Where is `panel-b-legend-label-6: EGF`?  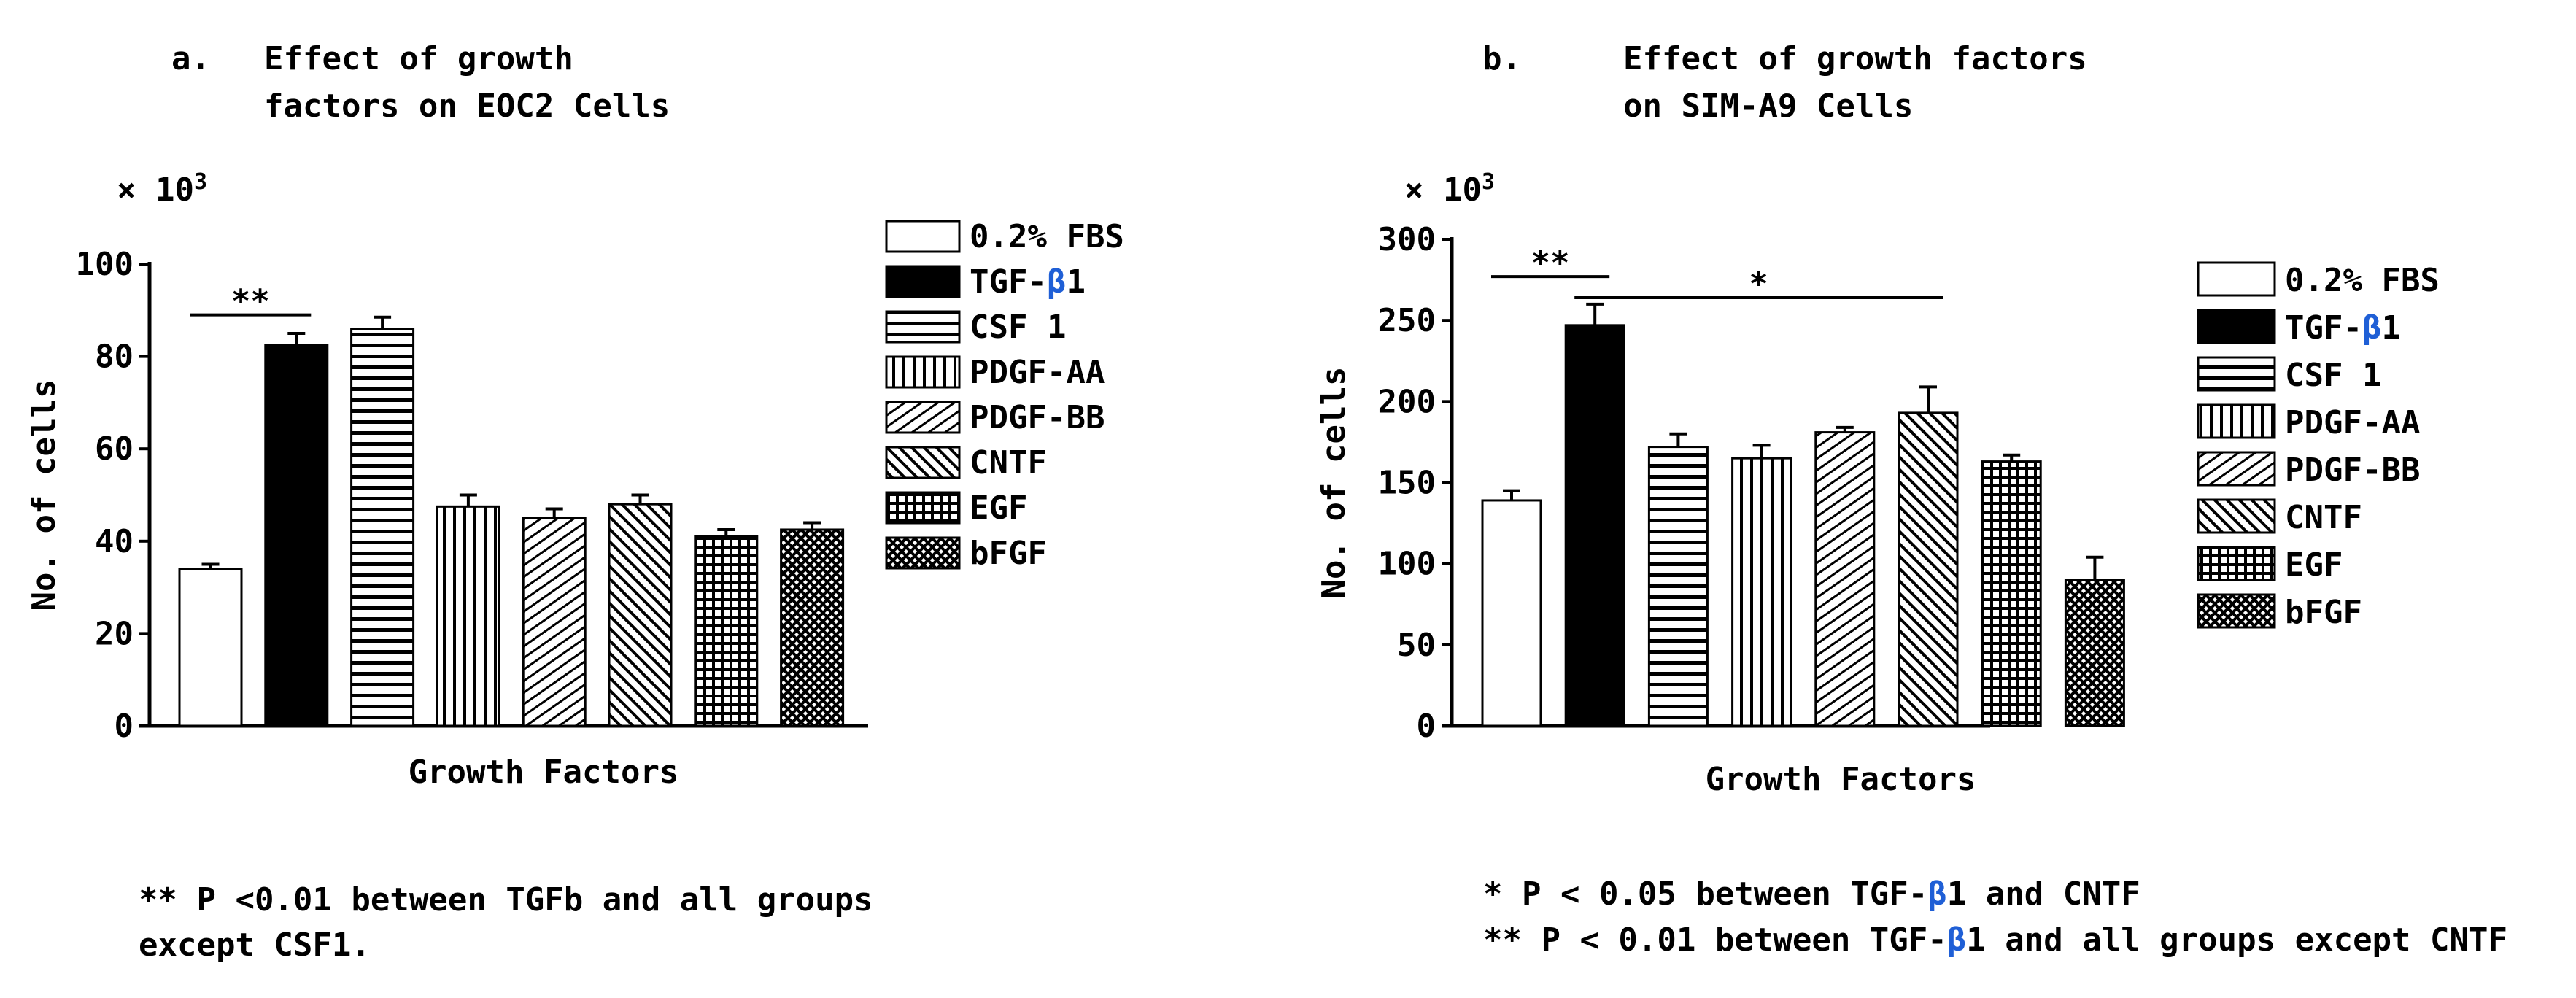 panel-b-legend-label-6: EGF is located at coordinates (2314, 565).